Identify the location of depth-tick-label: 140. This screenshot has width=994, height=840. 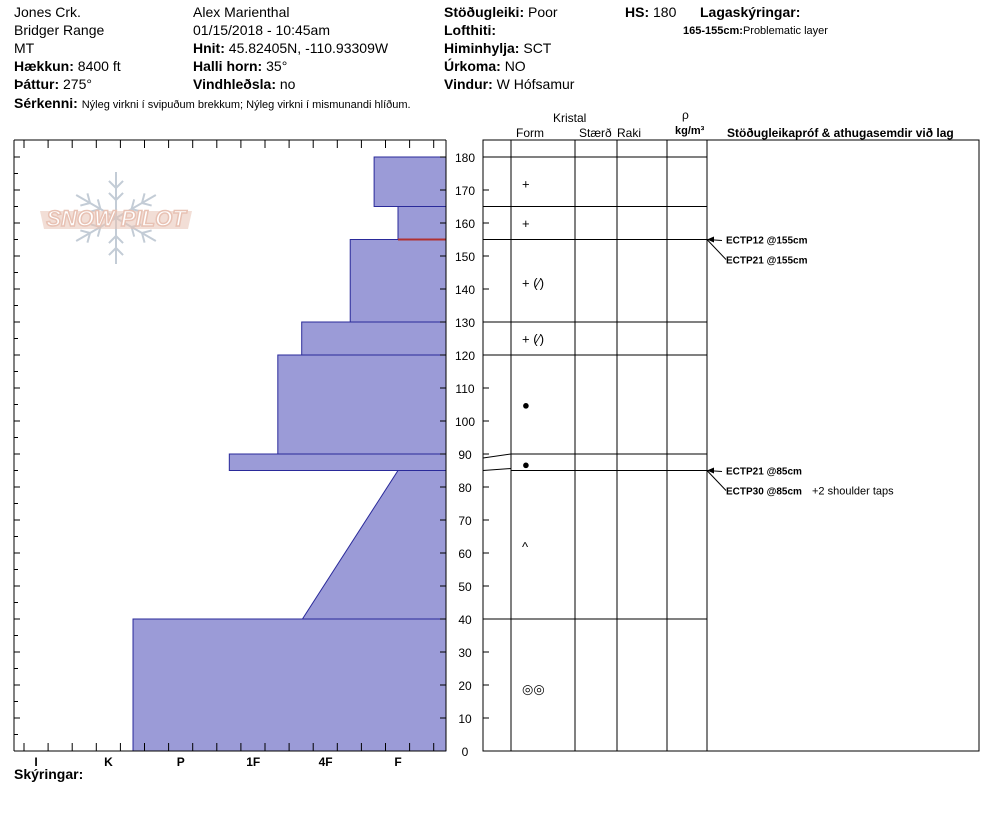
(465, 290).